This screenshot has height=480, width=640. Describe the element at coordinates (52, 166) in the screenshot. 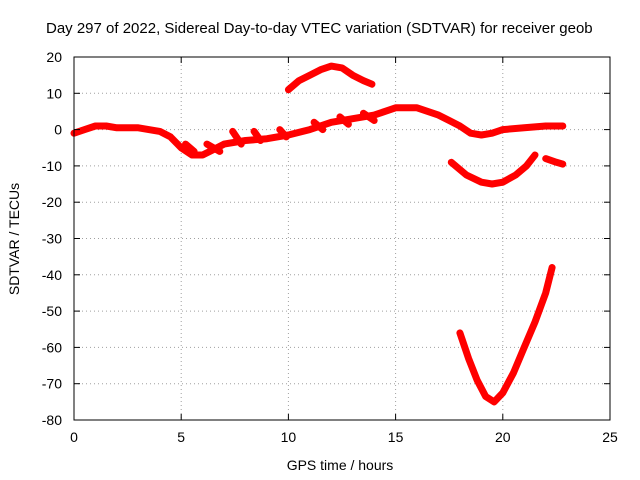

I see `y-tick-label: -10` at that location.